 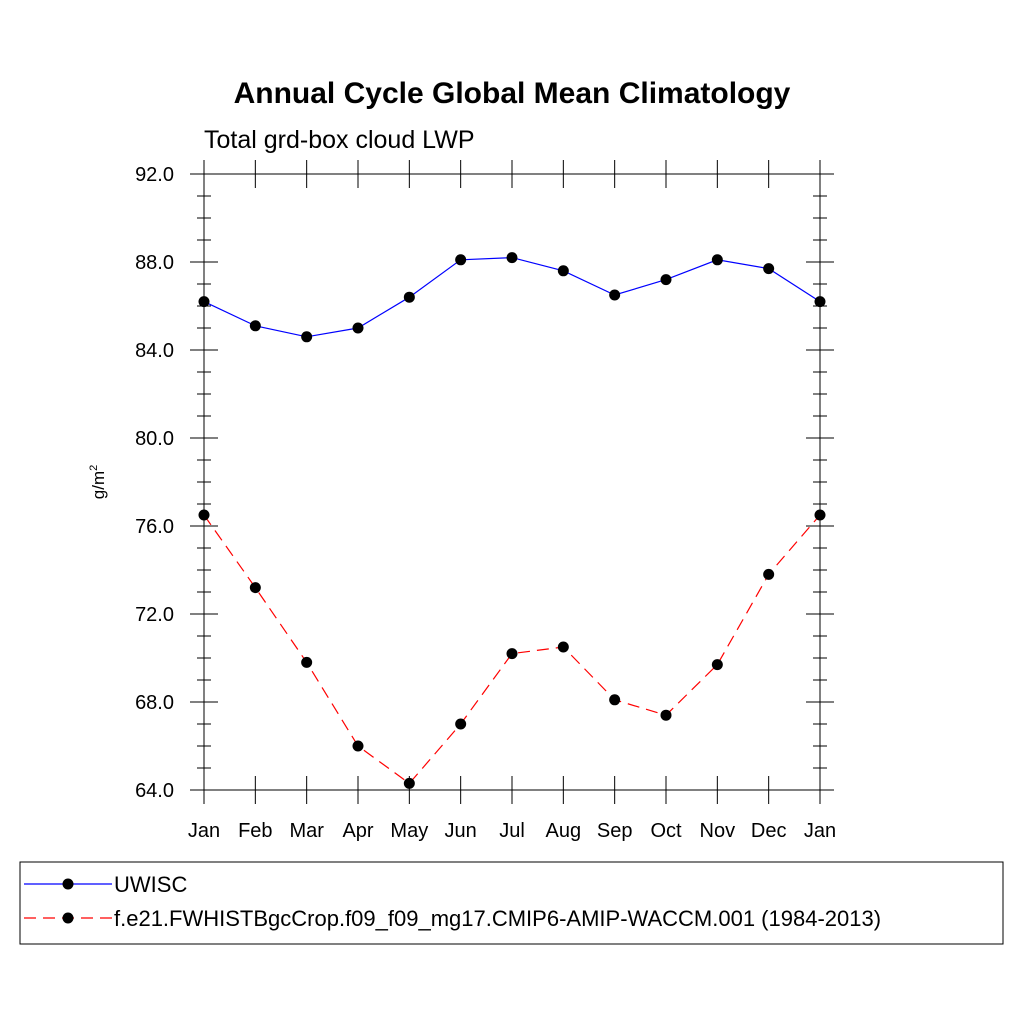 What do you see at coordinates (98, 485) in the screenshot?
I see `y-axis-label-text: g/m` at bounding box center [98, 485].